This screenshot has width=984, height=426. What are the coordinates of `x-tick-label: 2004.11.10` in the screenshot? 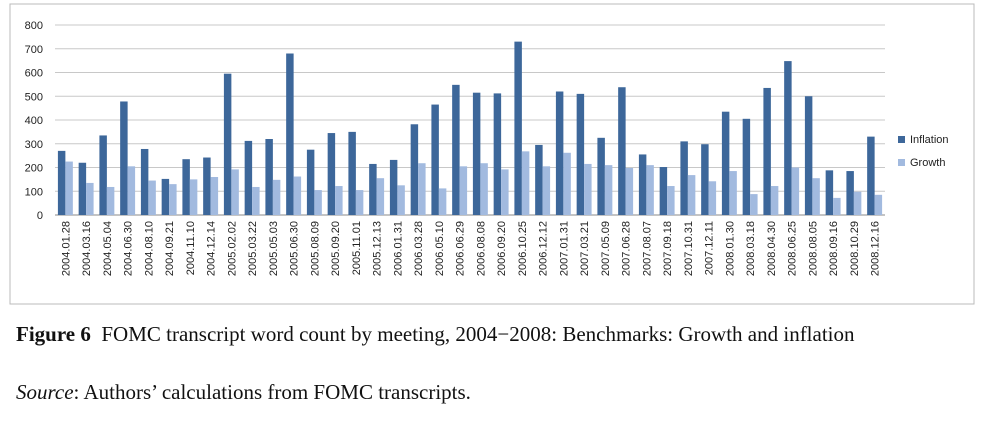 It's located at (191, 248).